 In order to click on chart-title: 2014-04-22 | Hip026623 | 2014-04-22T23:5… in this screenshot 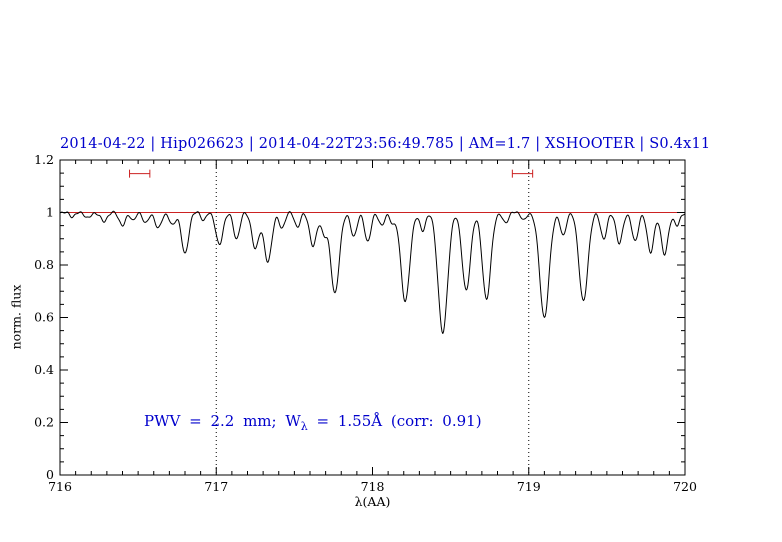, I will do `click(385, 144)`.